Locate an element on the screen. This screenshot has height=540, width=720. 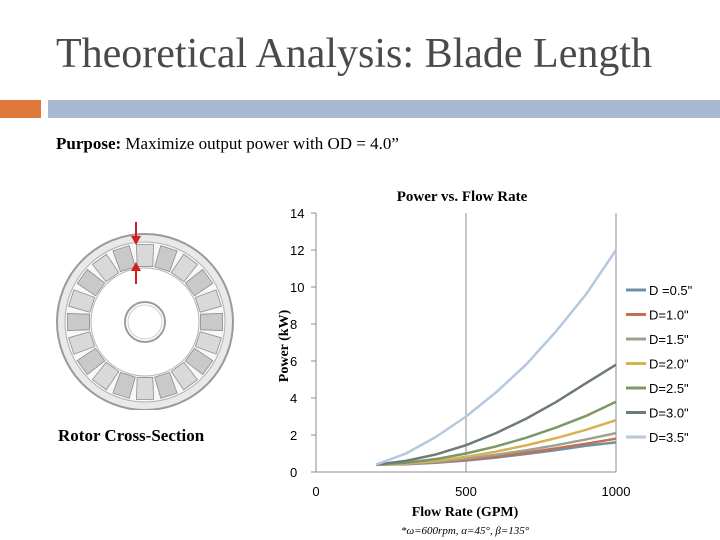
chart-footnote: *ω=600rpm, α=45°, β=135° is located at coordinates (465, 531).